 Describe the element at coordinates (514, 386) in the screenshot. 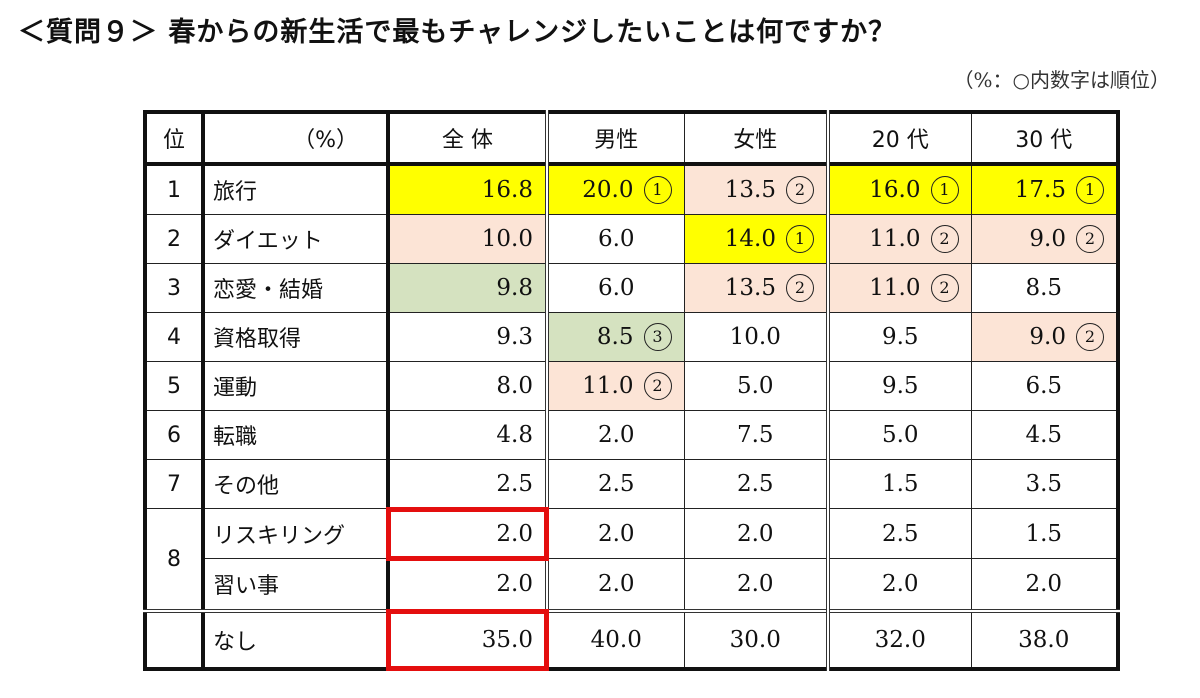

I see `value: 8.0` at that location.